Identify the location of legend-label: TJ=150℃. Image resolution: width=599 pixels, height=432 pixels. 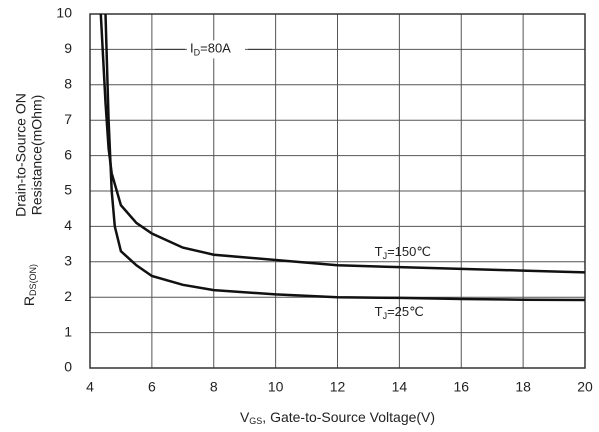
(403, 252).